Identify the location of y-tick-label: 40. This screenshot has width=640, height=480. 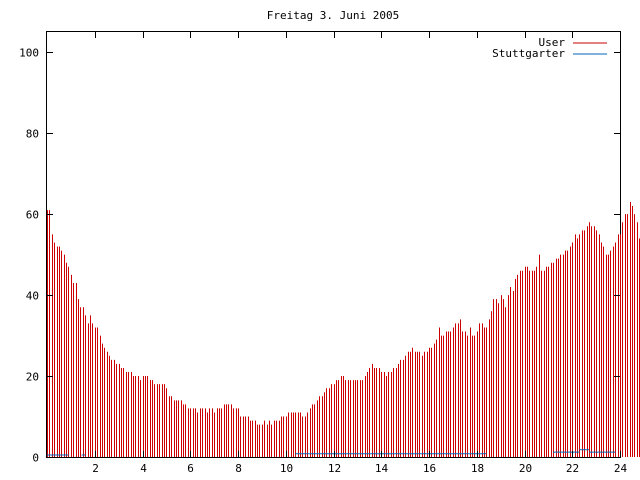
(32, 296).